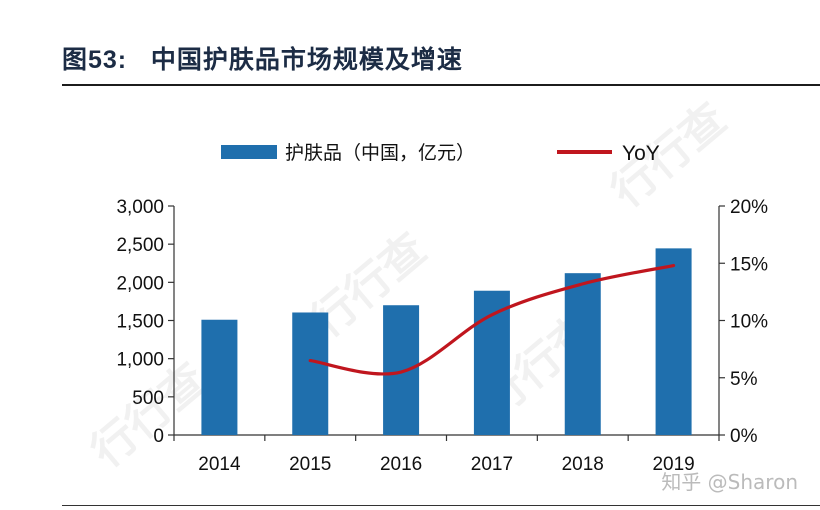  Describe the element at coordinates (673, 464) in the screenshot. I see `x-tick-label: 2019` at that location.